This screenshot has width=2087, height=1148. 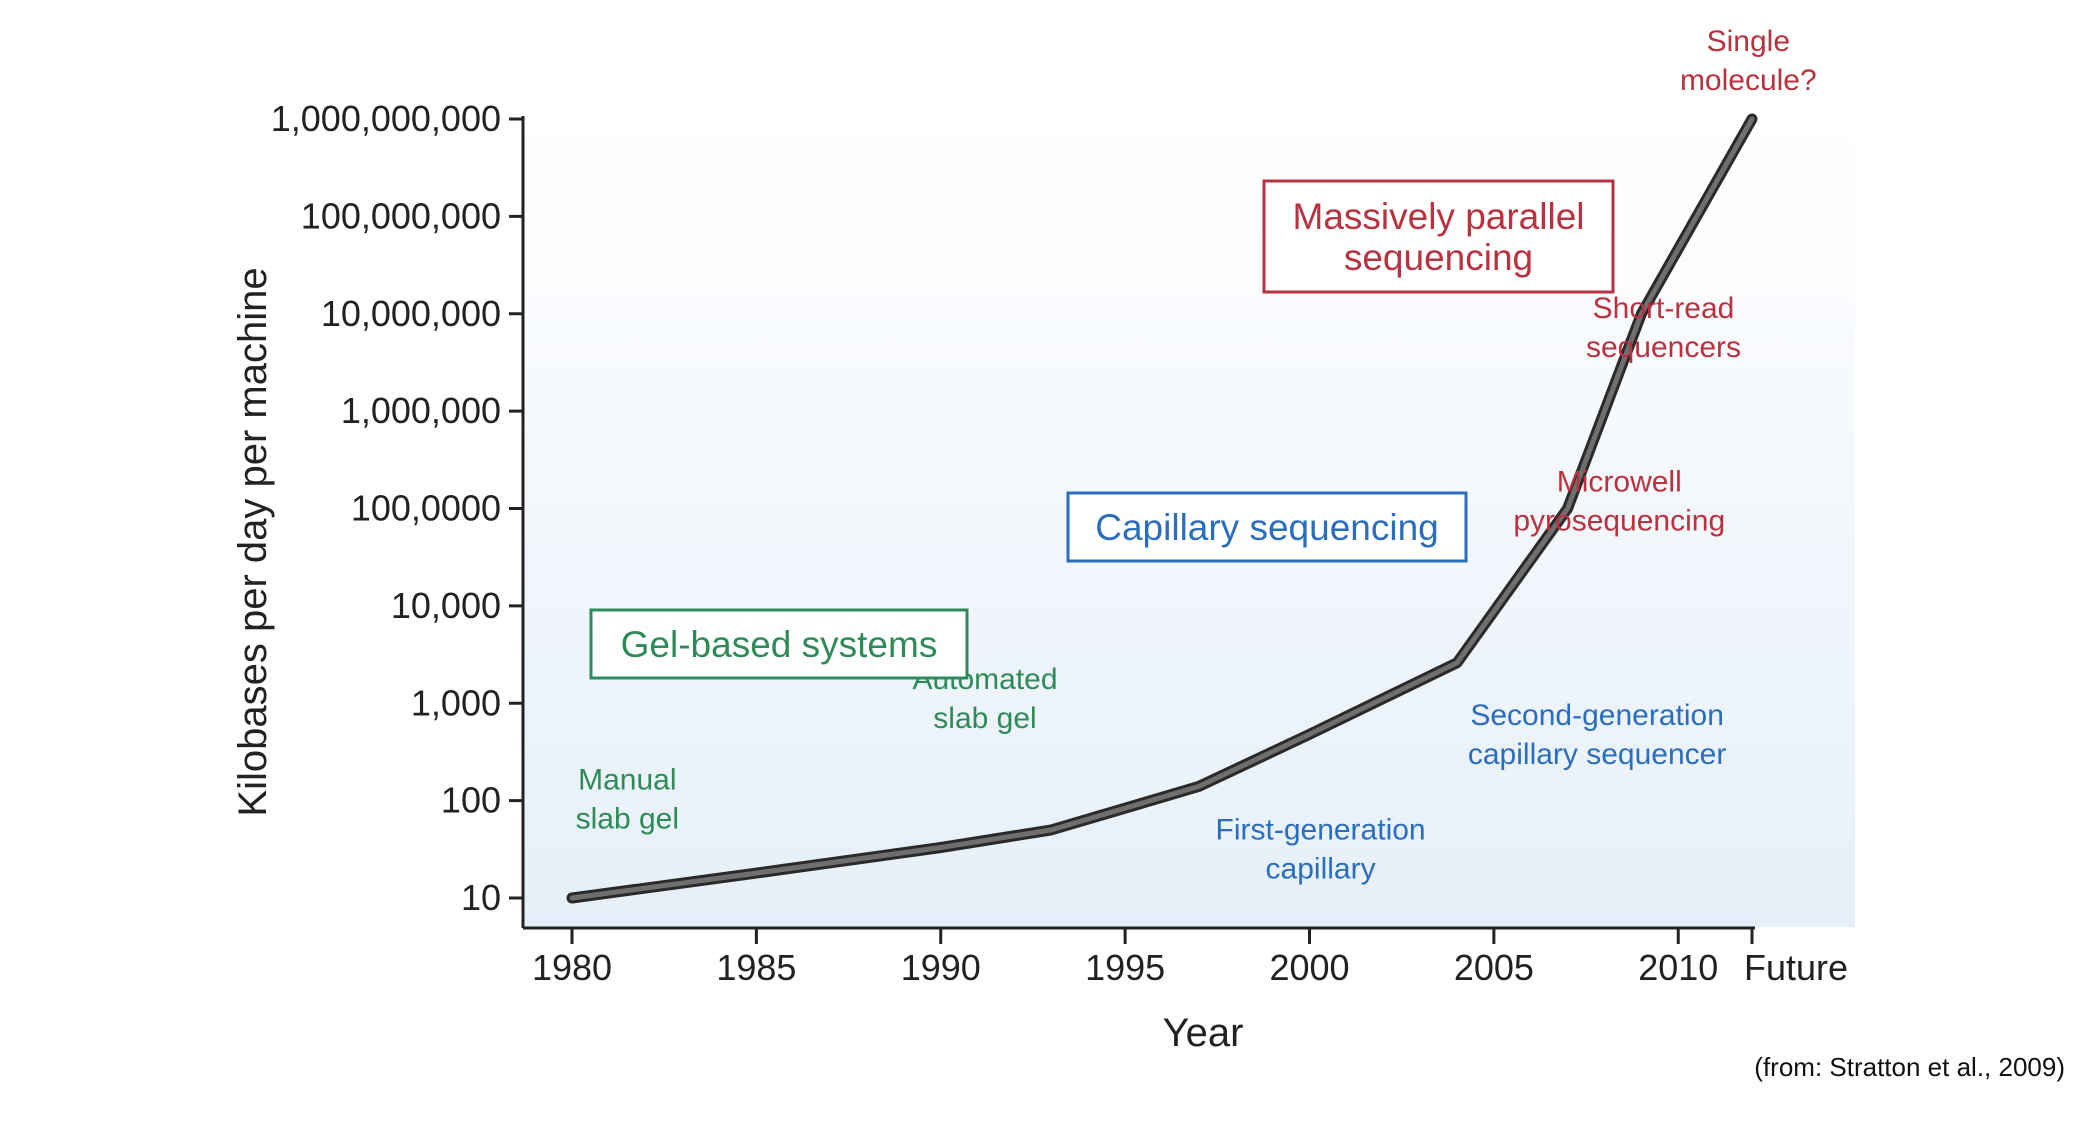 I want to click on x-tick-label: 1990, so click(x=941, y=967).